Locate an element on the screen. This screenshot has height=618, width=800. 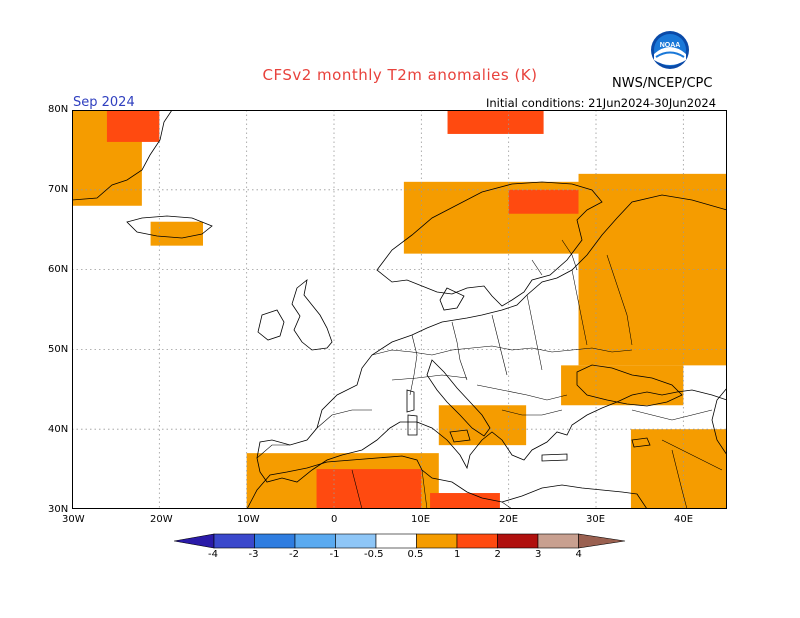
colorbar-label: -4 is located at coordinates (213, 554).